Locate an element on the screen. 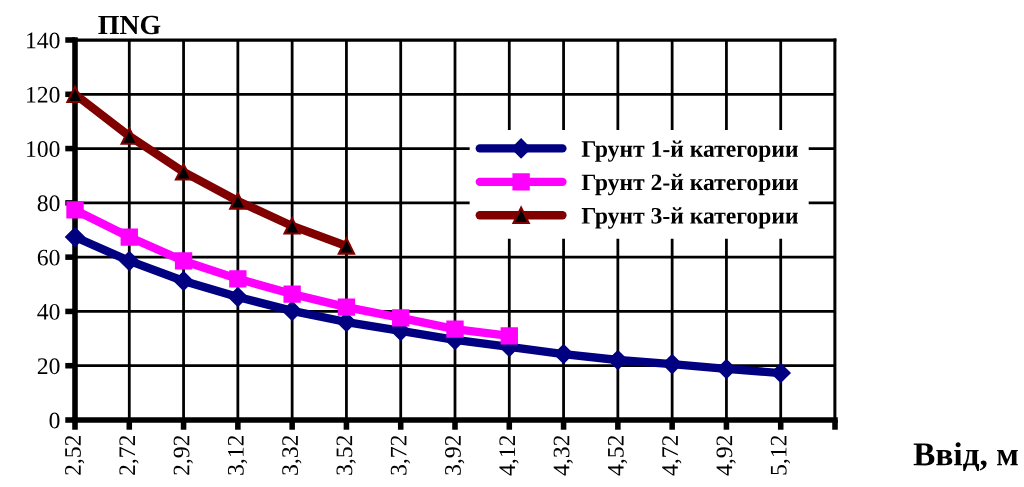 The height and width of the screenshot is (487, 1024). y-tick-label: 0 is located at coordinates (54, 420).